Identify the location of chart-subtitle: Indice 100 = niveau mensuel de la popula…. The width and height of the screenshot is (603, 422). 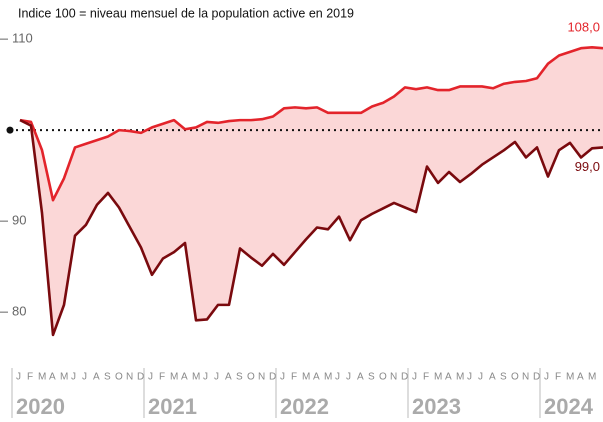
(186, 13).